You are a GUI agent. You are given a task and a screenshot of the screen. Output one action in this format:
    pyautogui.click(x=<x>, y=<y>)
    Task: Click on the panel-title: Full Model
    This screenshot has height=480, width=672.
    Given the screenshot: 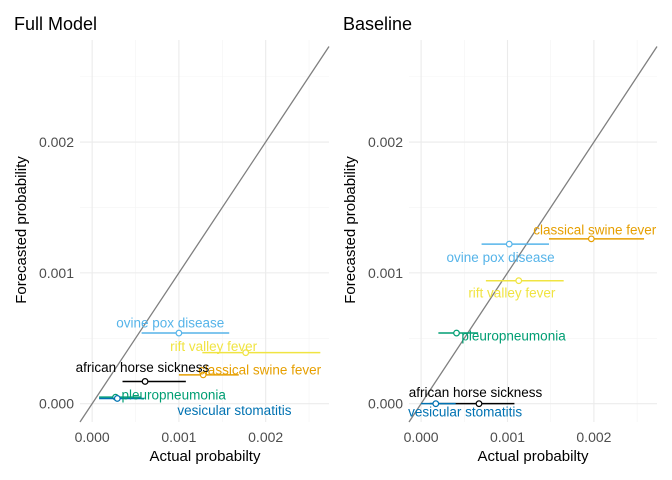 What is the action you would take?
    pyautogui.click(x=55, y=24)
    